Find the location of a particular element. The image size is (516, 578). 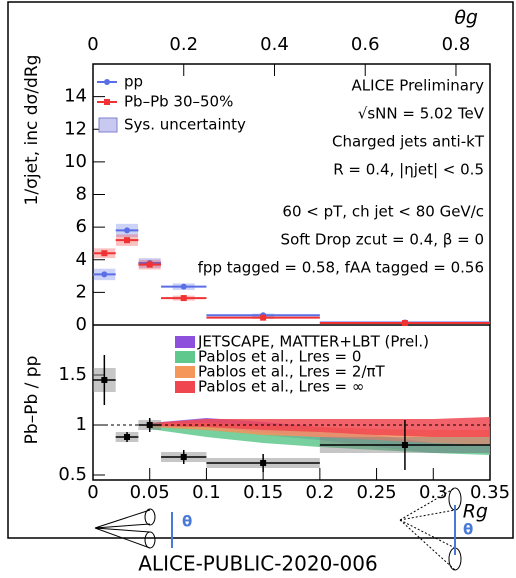

x-tick-label: 0.35 is located at coordinates (490, 492).